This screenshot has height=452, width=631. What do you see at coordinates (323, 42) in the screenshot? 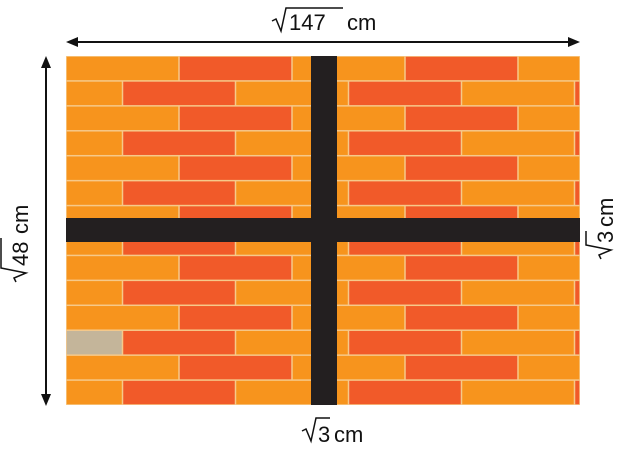
I see `top-dimension-arrow` at bounding box center [323, 42].